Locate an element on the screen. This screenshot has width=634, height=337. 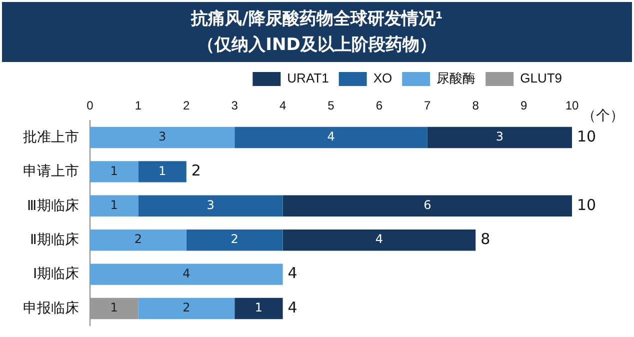
x-tick-label: 1 is located at coordinates (138, 105).